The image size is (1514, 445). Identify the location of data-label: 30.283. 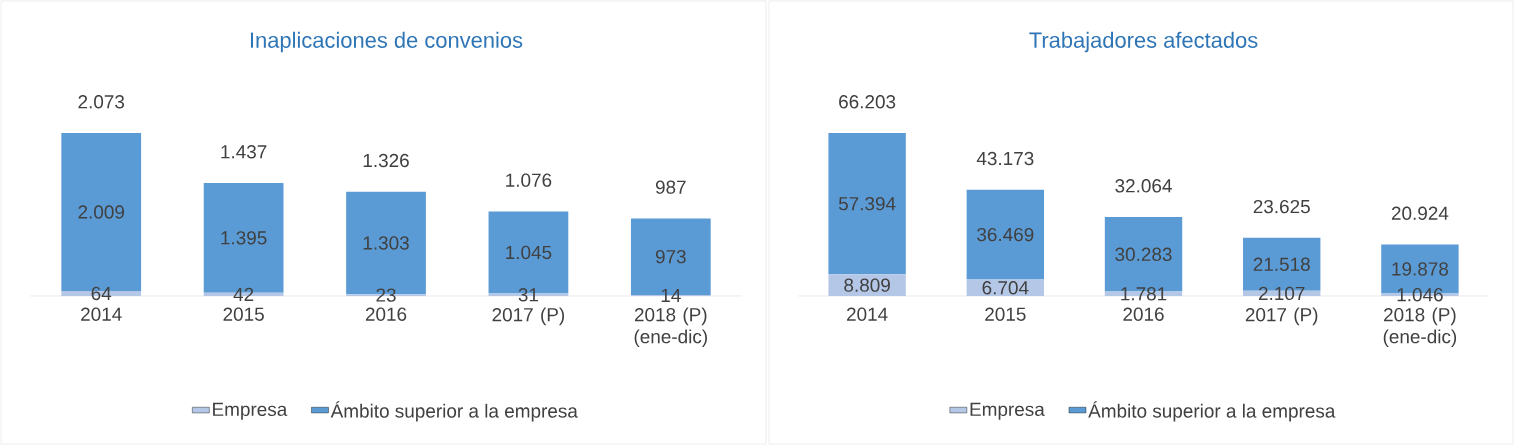
(1143, 254).